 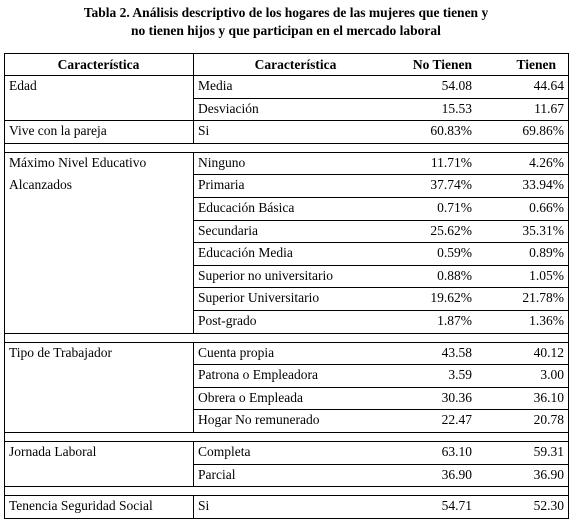 What do you see at coordinates (543, 298) in the screenshot?
I see `value-cell: 21.78%` at bounding box center [543, 298].